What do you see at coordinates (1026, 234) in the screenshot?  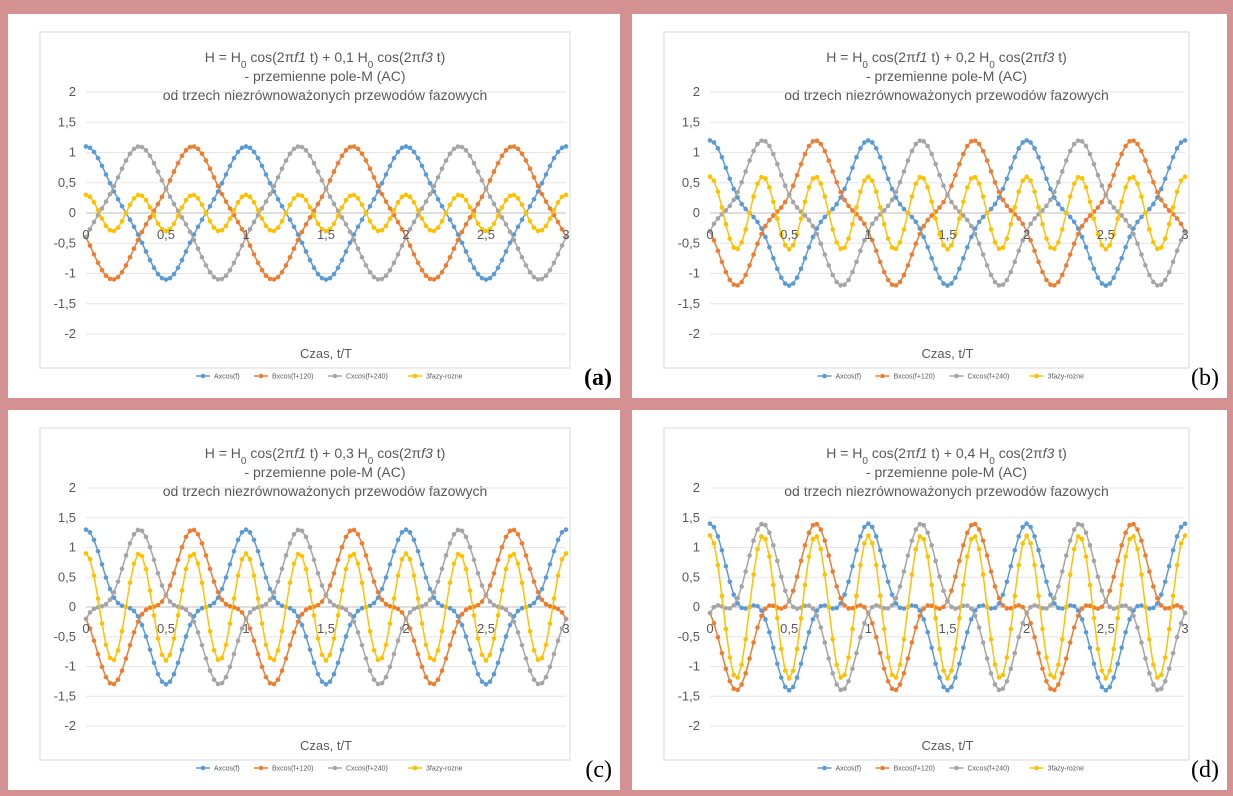 I see `x-tick-label: 2` at bounding box center [1026, 234].